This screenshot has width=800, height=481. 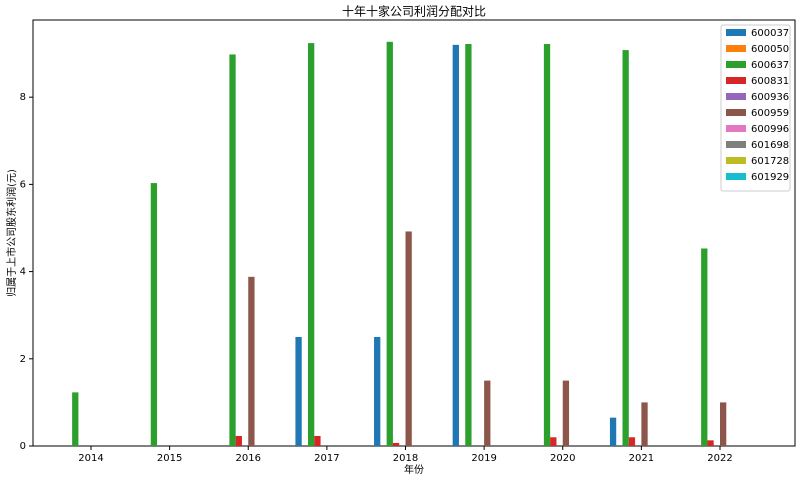 What do you see at coordinates (248, 458) in the screenshot?
I see `x-tick-label: 2016` at bounding box center [248, 458].